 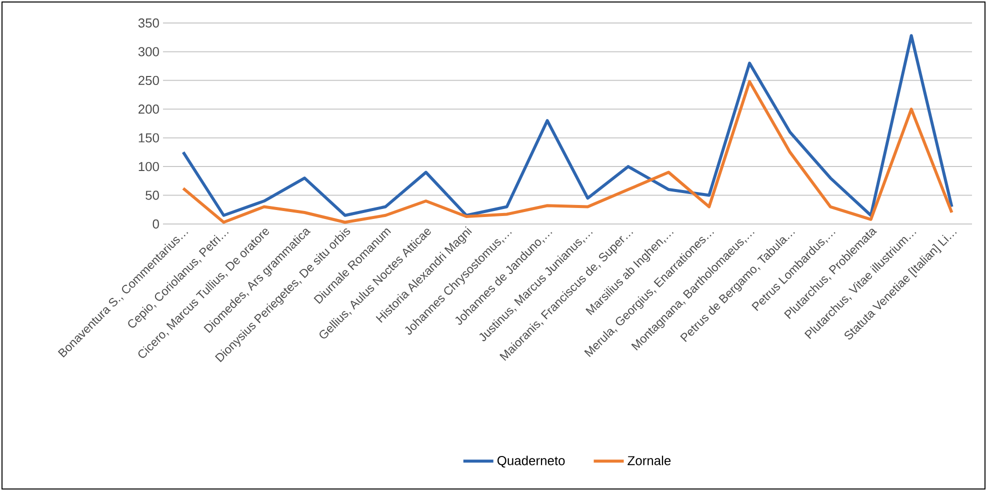 What do you see at coordinates (148, 109) in the screenshot?
I see `y-tick-label: 200` at bounding box center [148, 109].